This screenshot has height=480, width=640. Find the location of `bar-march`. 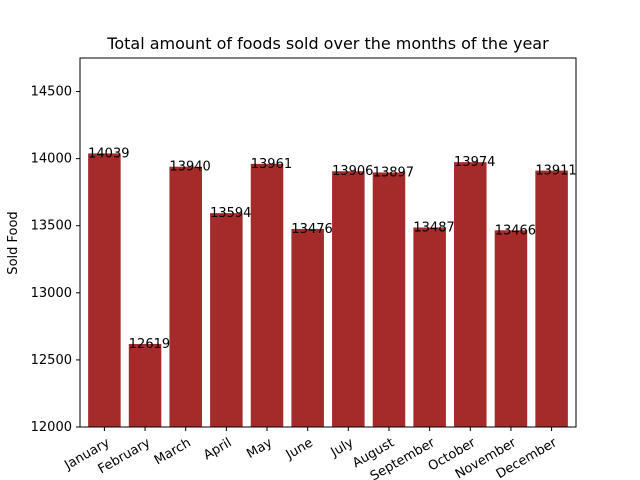

bar-march is located at coordinates (185, 297).